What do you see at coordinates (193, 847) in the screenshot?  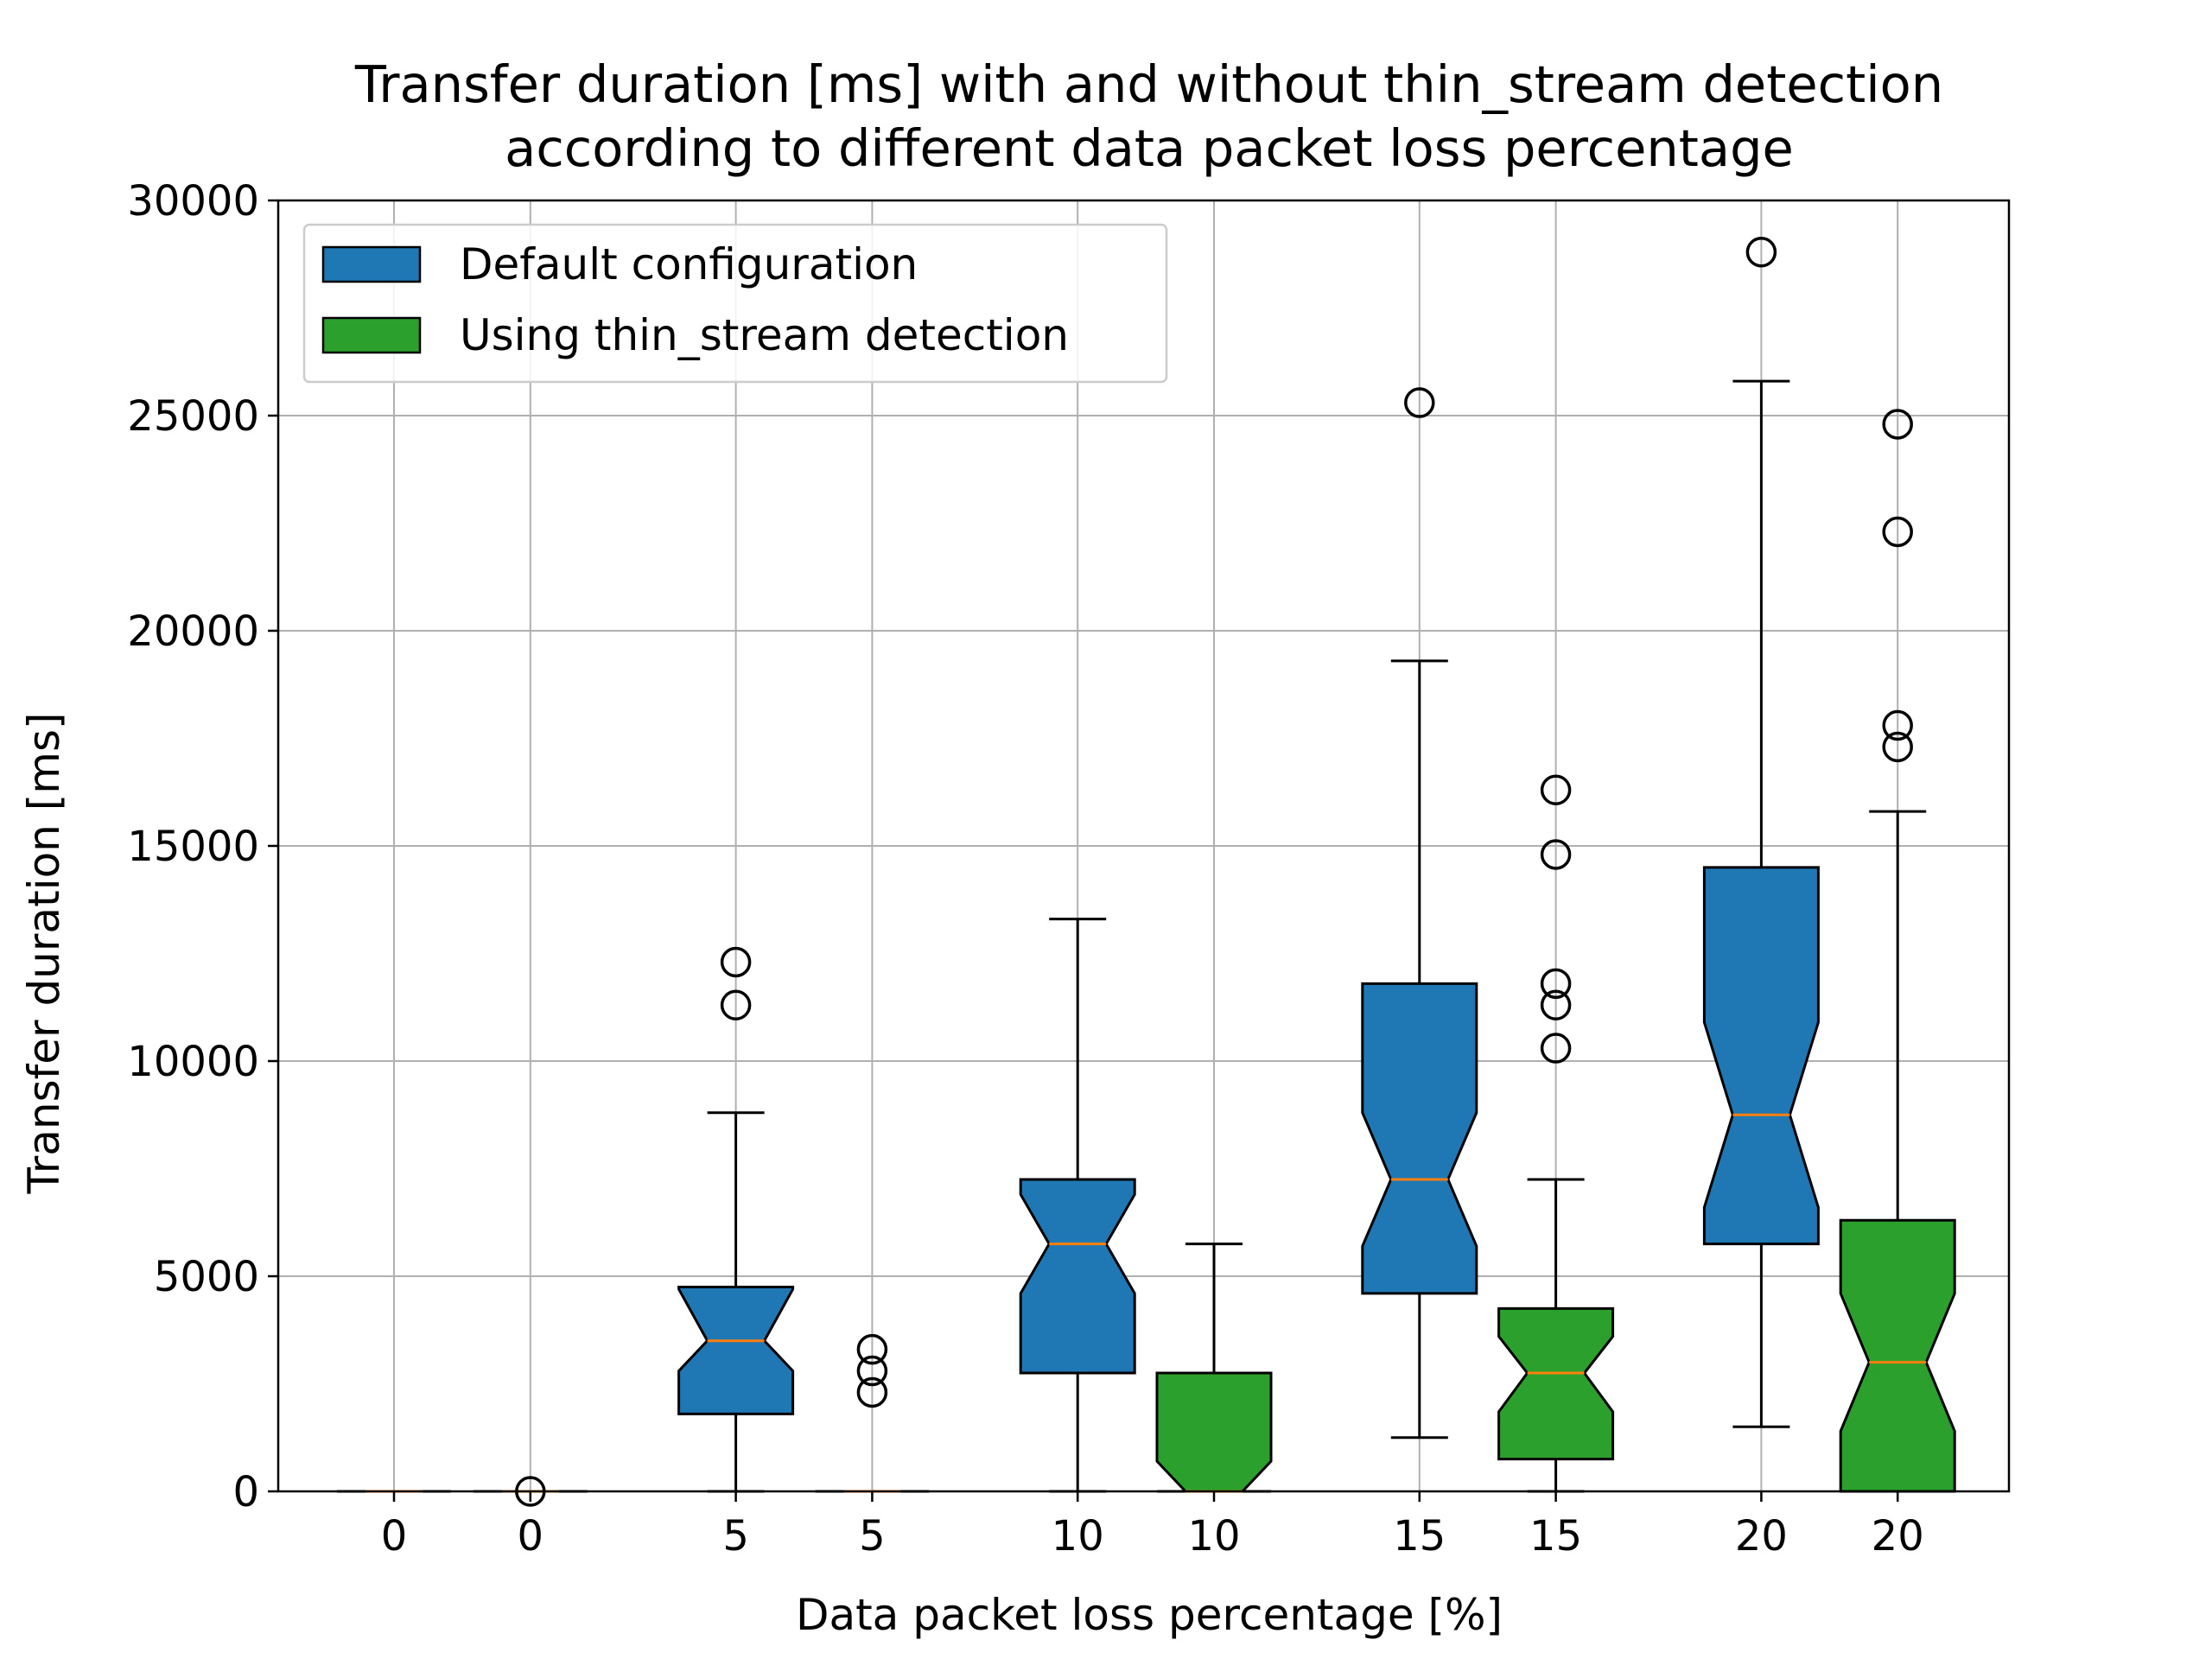 I see `y-tick-label: 15000` at bounding box center [193, 847].